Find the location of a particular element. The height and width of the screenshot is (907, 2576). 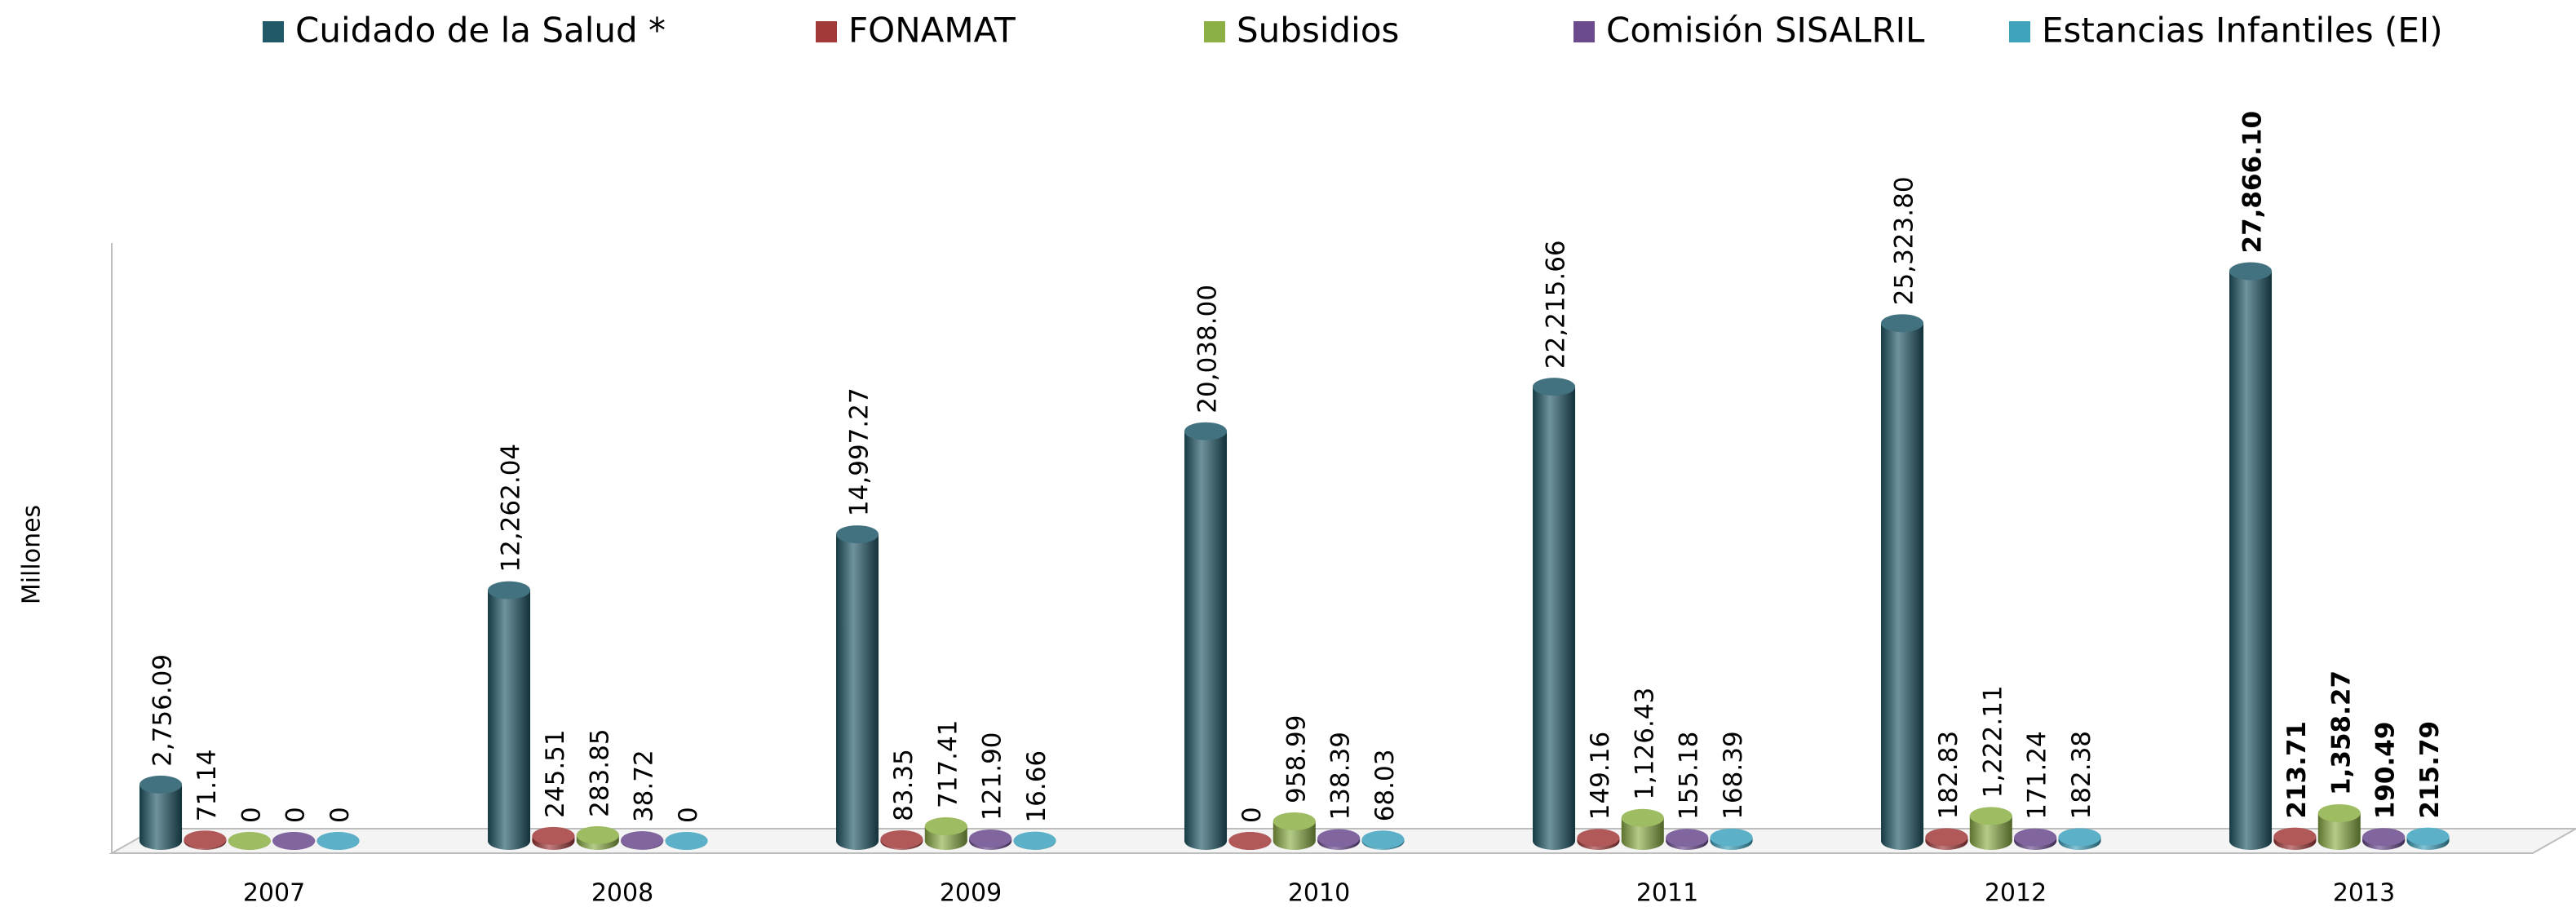

value-label: 182.38 is located at coordinates (2081, 775).